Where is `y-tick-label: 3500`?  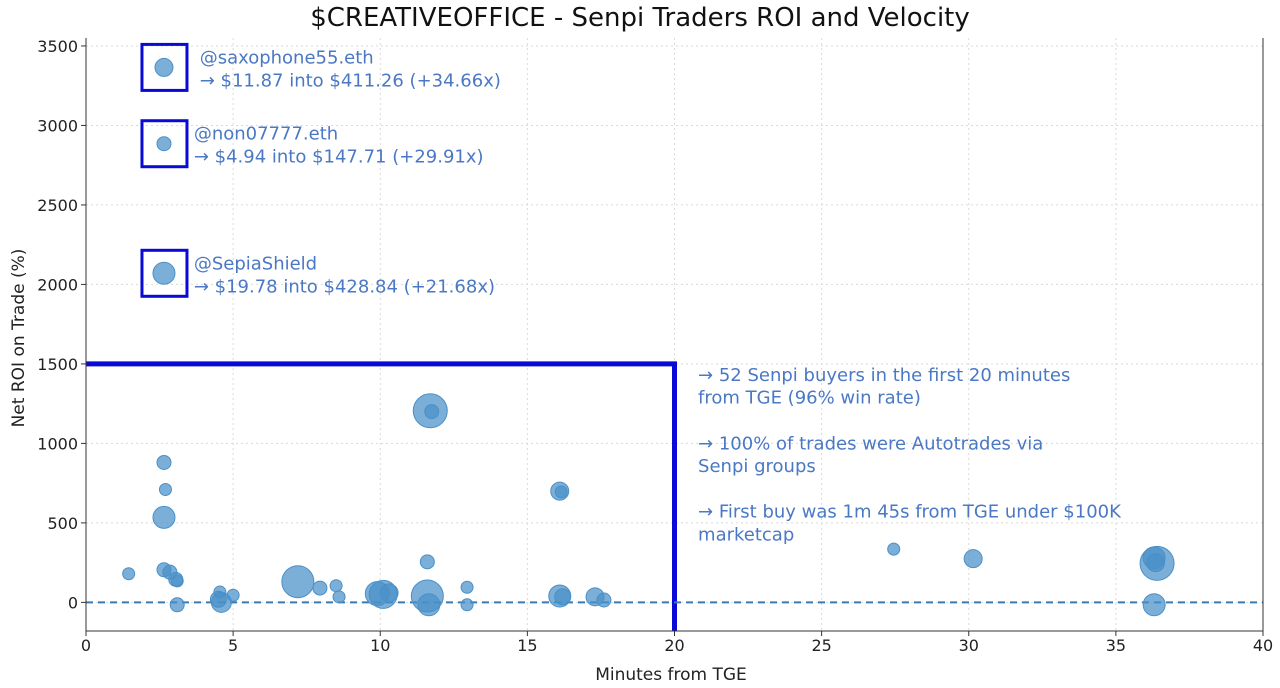
y-tick-label: 3500 is located at coordinates (57, 46).